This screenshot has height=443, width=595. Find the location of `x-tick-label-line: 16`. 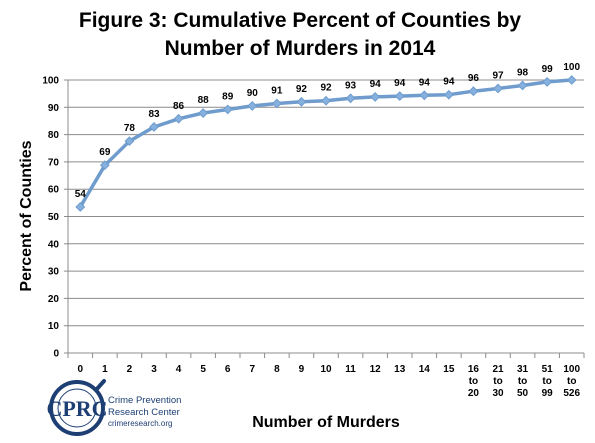

x-tick-label-line: 16 is located at coordinates (474, 369).